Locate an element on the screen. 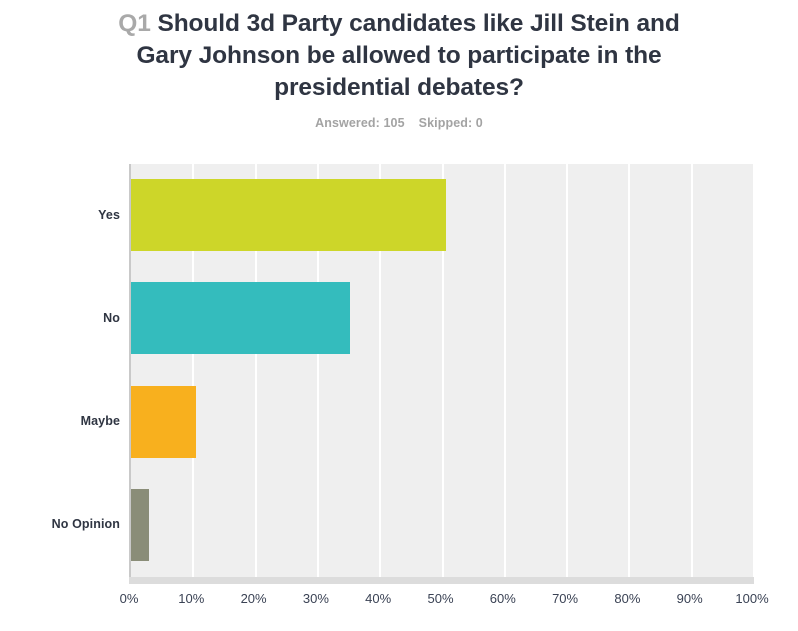 This screenshot has width=798, height=631. response-summary: Answered: 105 Skipped: 0 is located at coordinates (399, 123).